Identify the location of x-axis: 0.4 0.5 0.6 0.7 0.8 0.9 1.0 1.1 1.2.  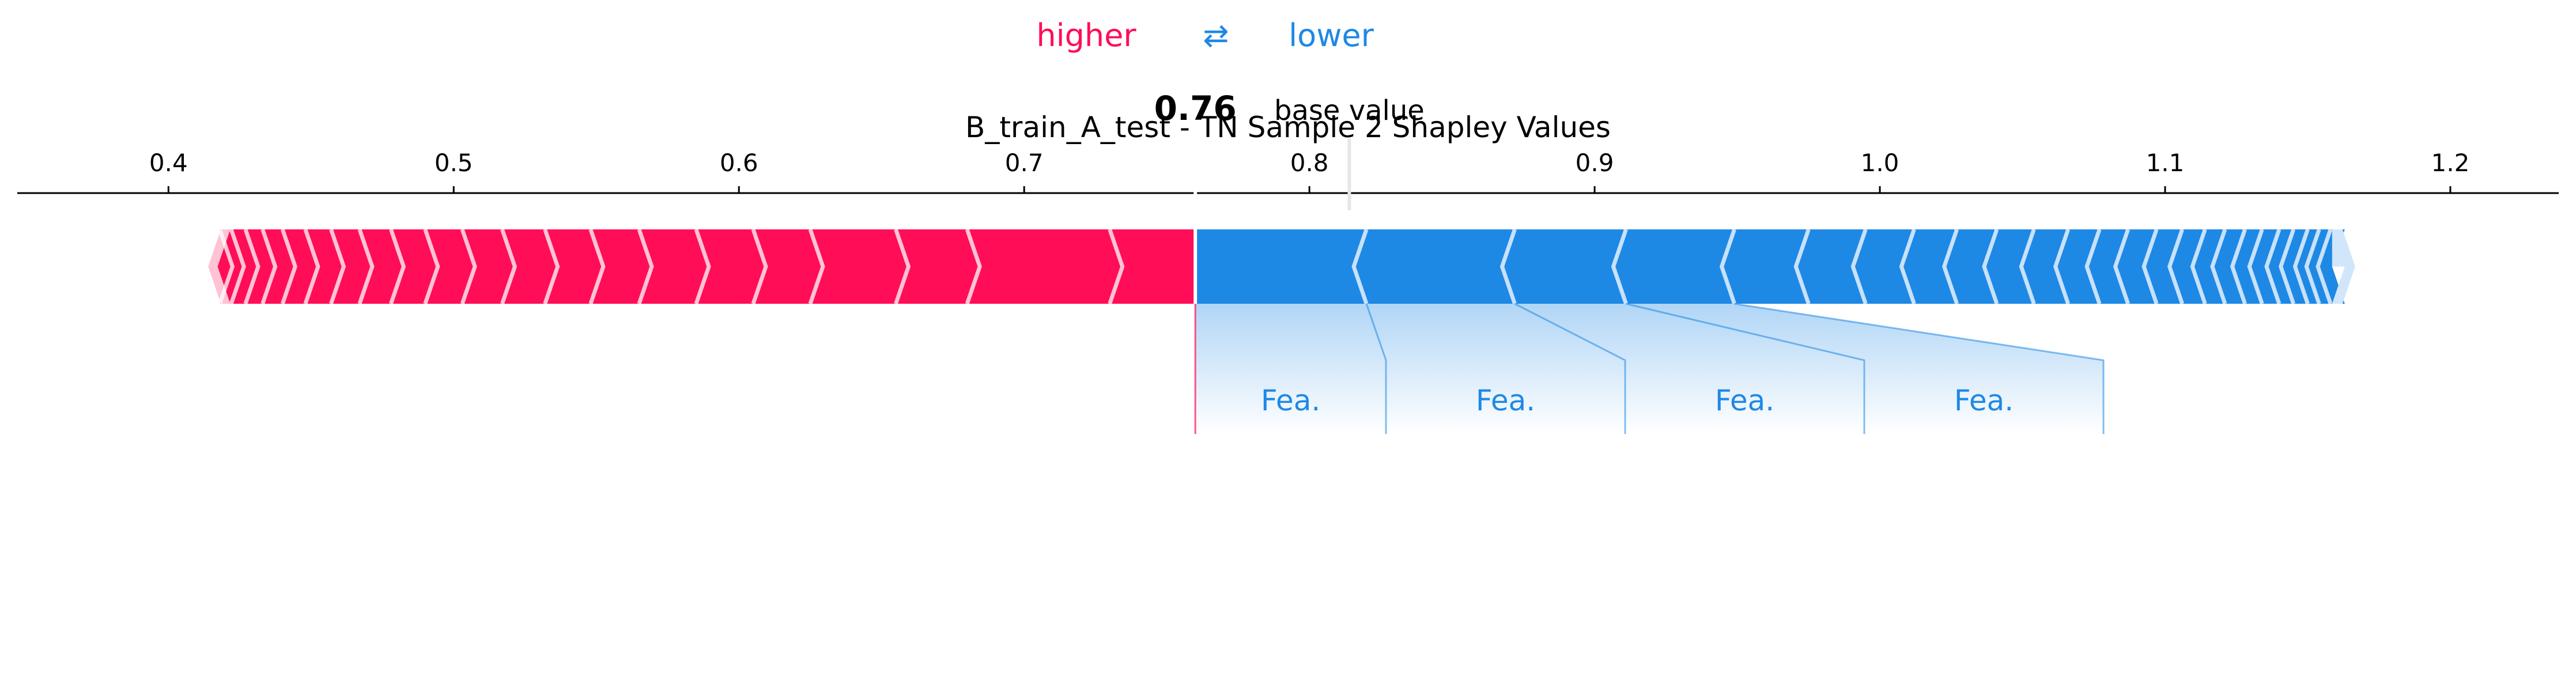
(1288, 171).